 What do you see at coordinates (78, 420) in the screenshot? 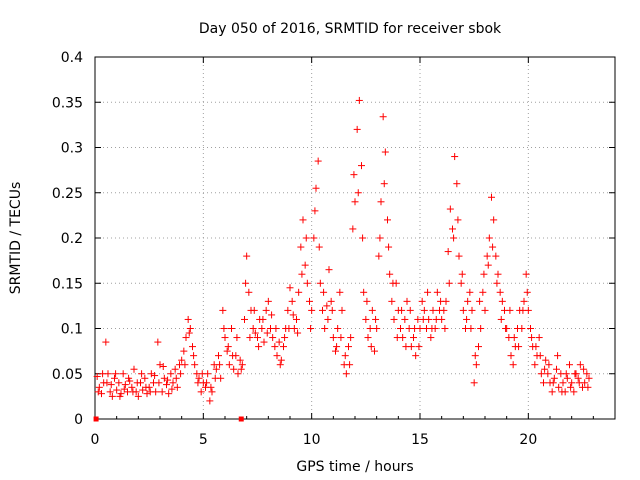
I see `y-tick-label: 0` at bounding box center [78, 420].